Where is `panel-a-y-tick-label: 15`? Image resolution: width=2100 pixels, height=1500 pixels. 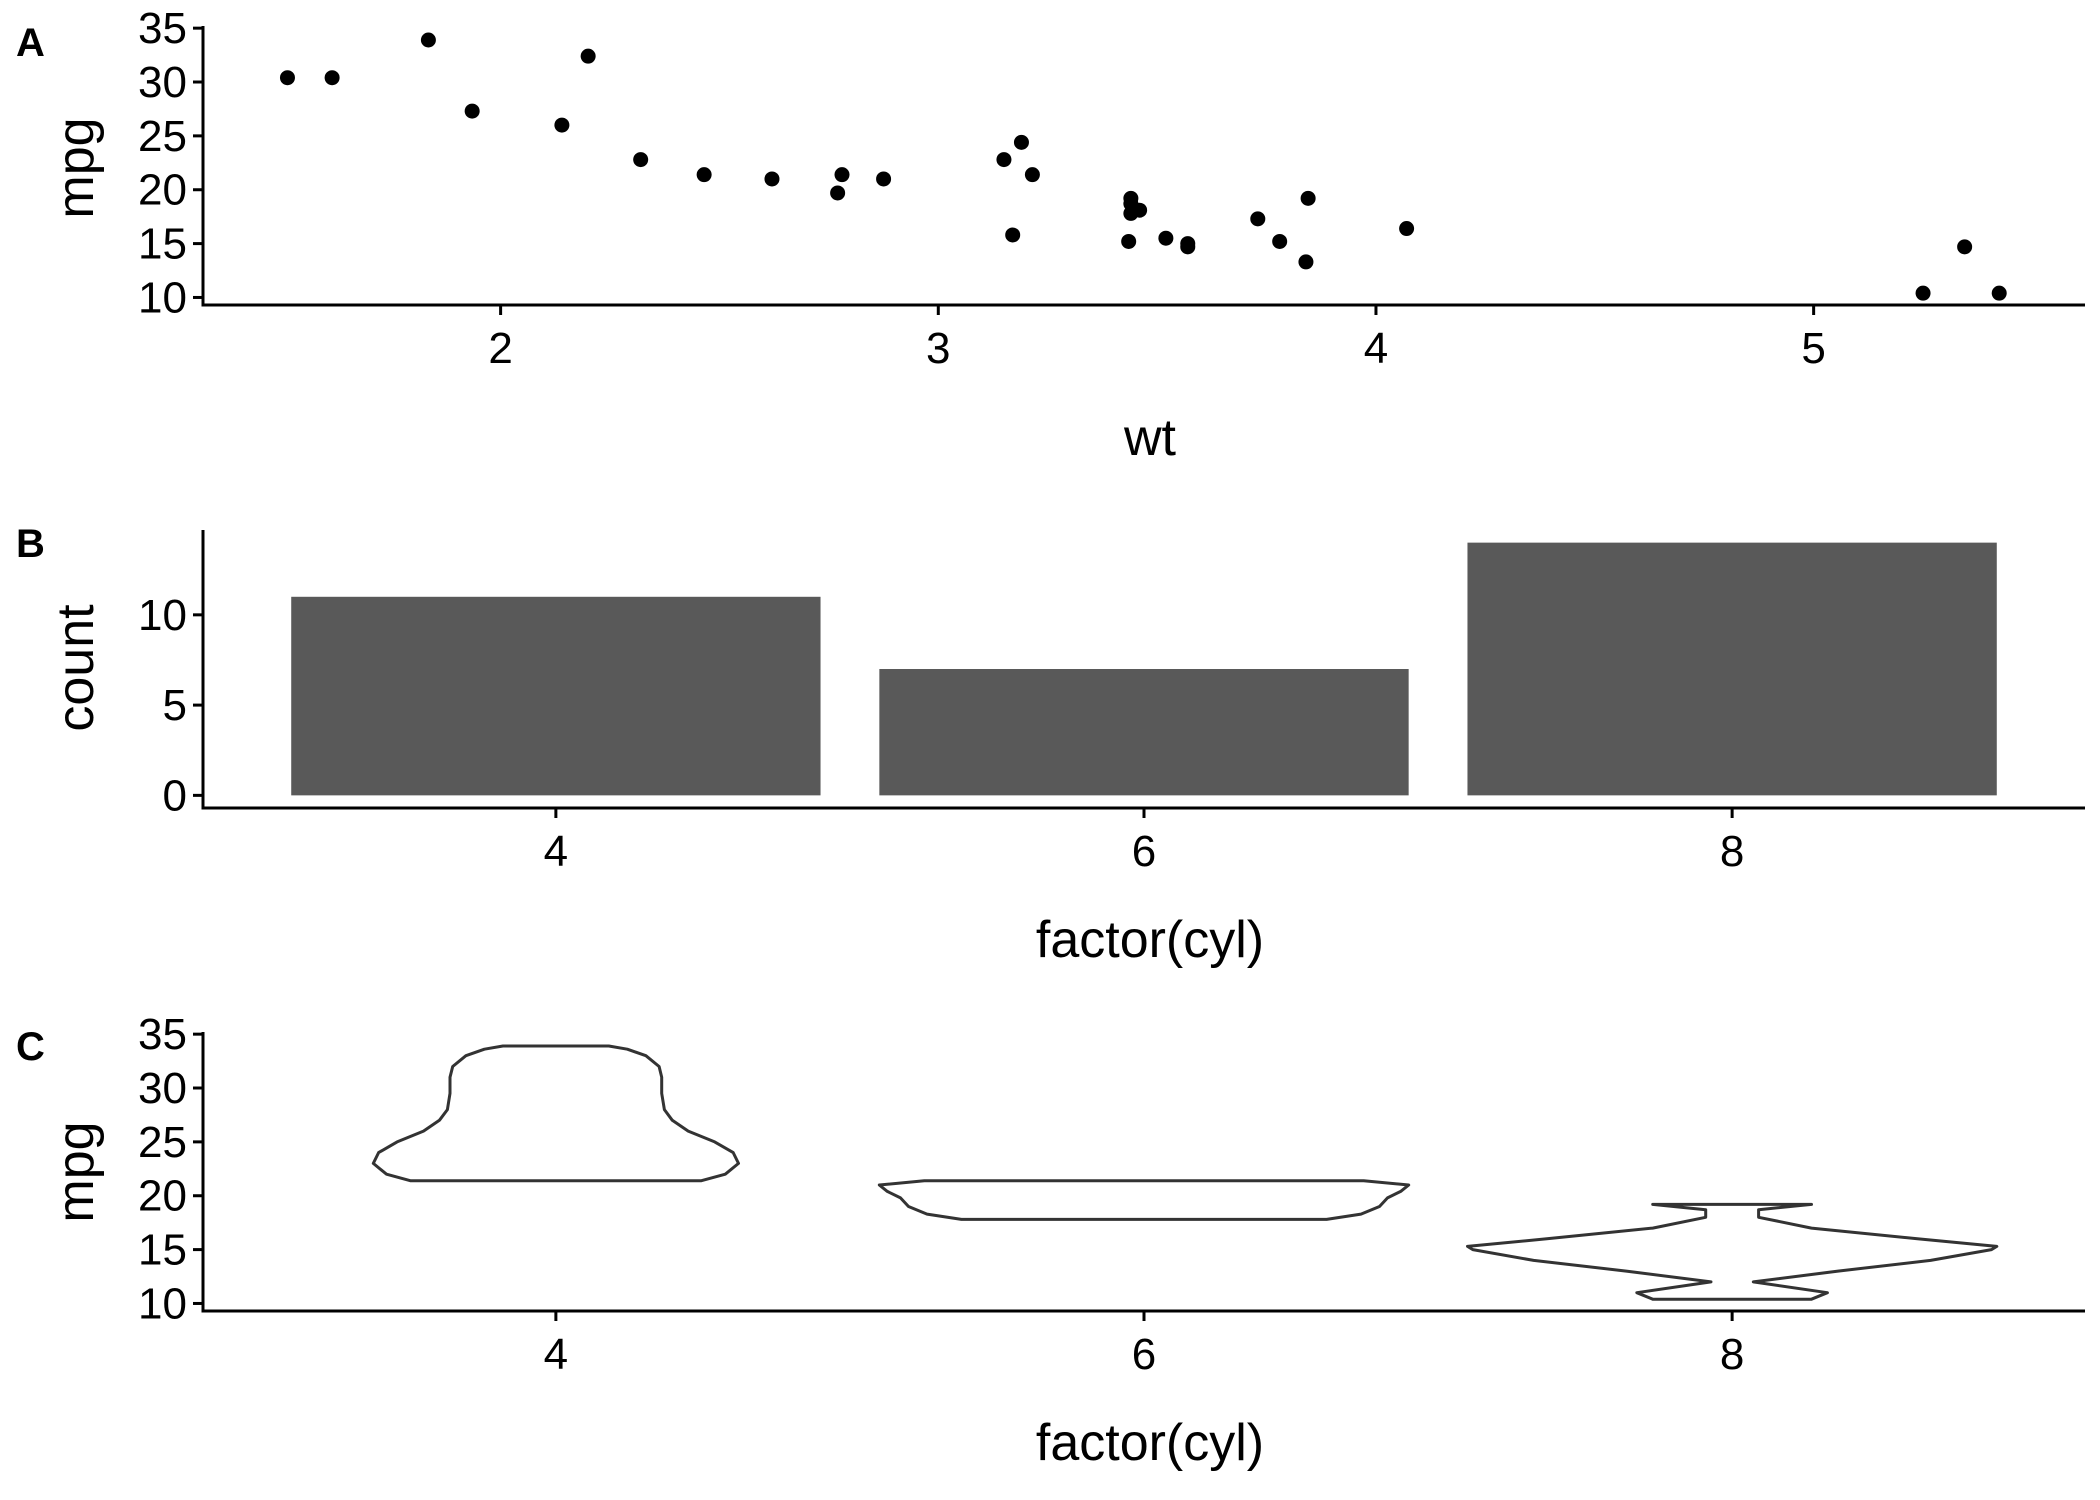
panel-a-y-tick-label: 15 is located at coordinates (162, 244).